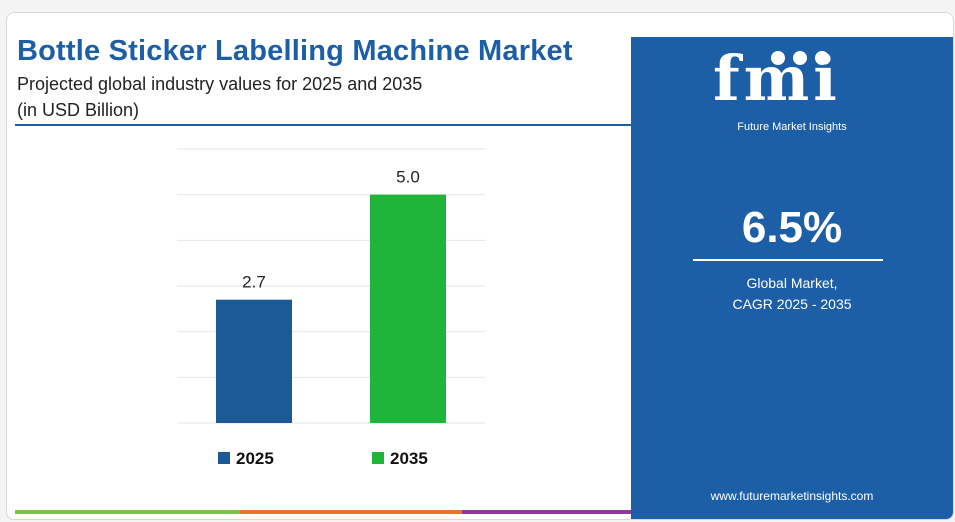 The width and height of the screenshot is (955, 522). Describe the element at coordinates (792, 294) in the screenshot. I see `cagr-description: Global Market, CAGR 2025 - 2035` at that location.